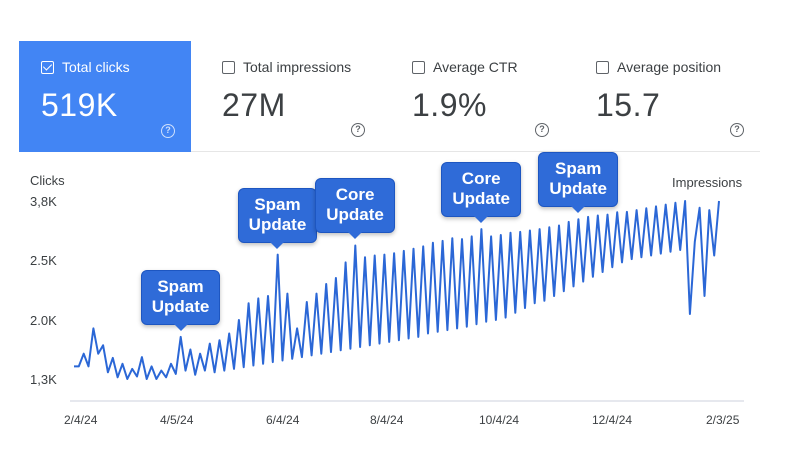 This screenshot has width=800, height=465. I want to click on metric-label: Average position, so click(669, 67).